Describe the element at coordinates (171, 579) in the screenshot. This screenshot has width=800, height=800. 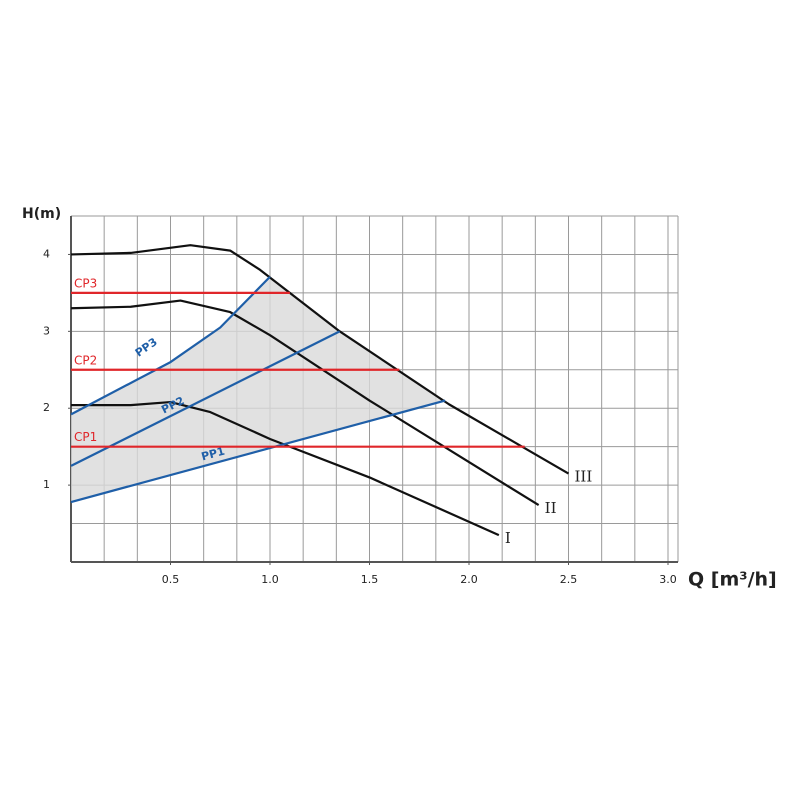
I see `x-tick-label: 0.5` at that location.